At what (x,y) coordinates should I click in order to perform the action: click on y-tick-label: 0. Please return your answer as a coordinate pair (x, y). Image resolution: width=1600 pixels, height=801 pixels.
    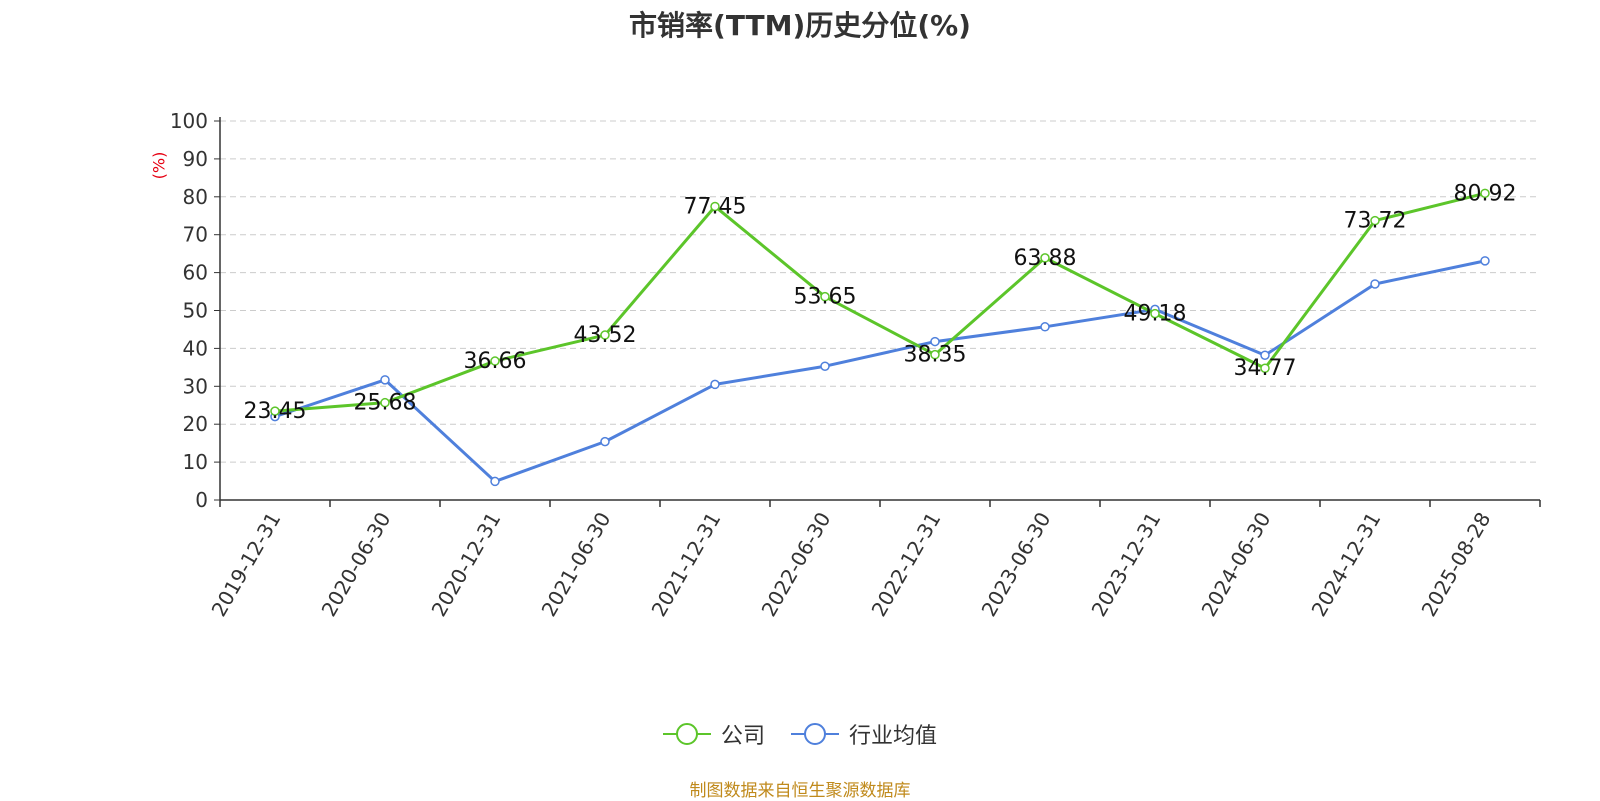
    Looking at the image, I should click on (201, 500).